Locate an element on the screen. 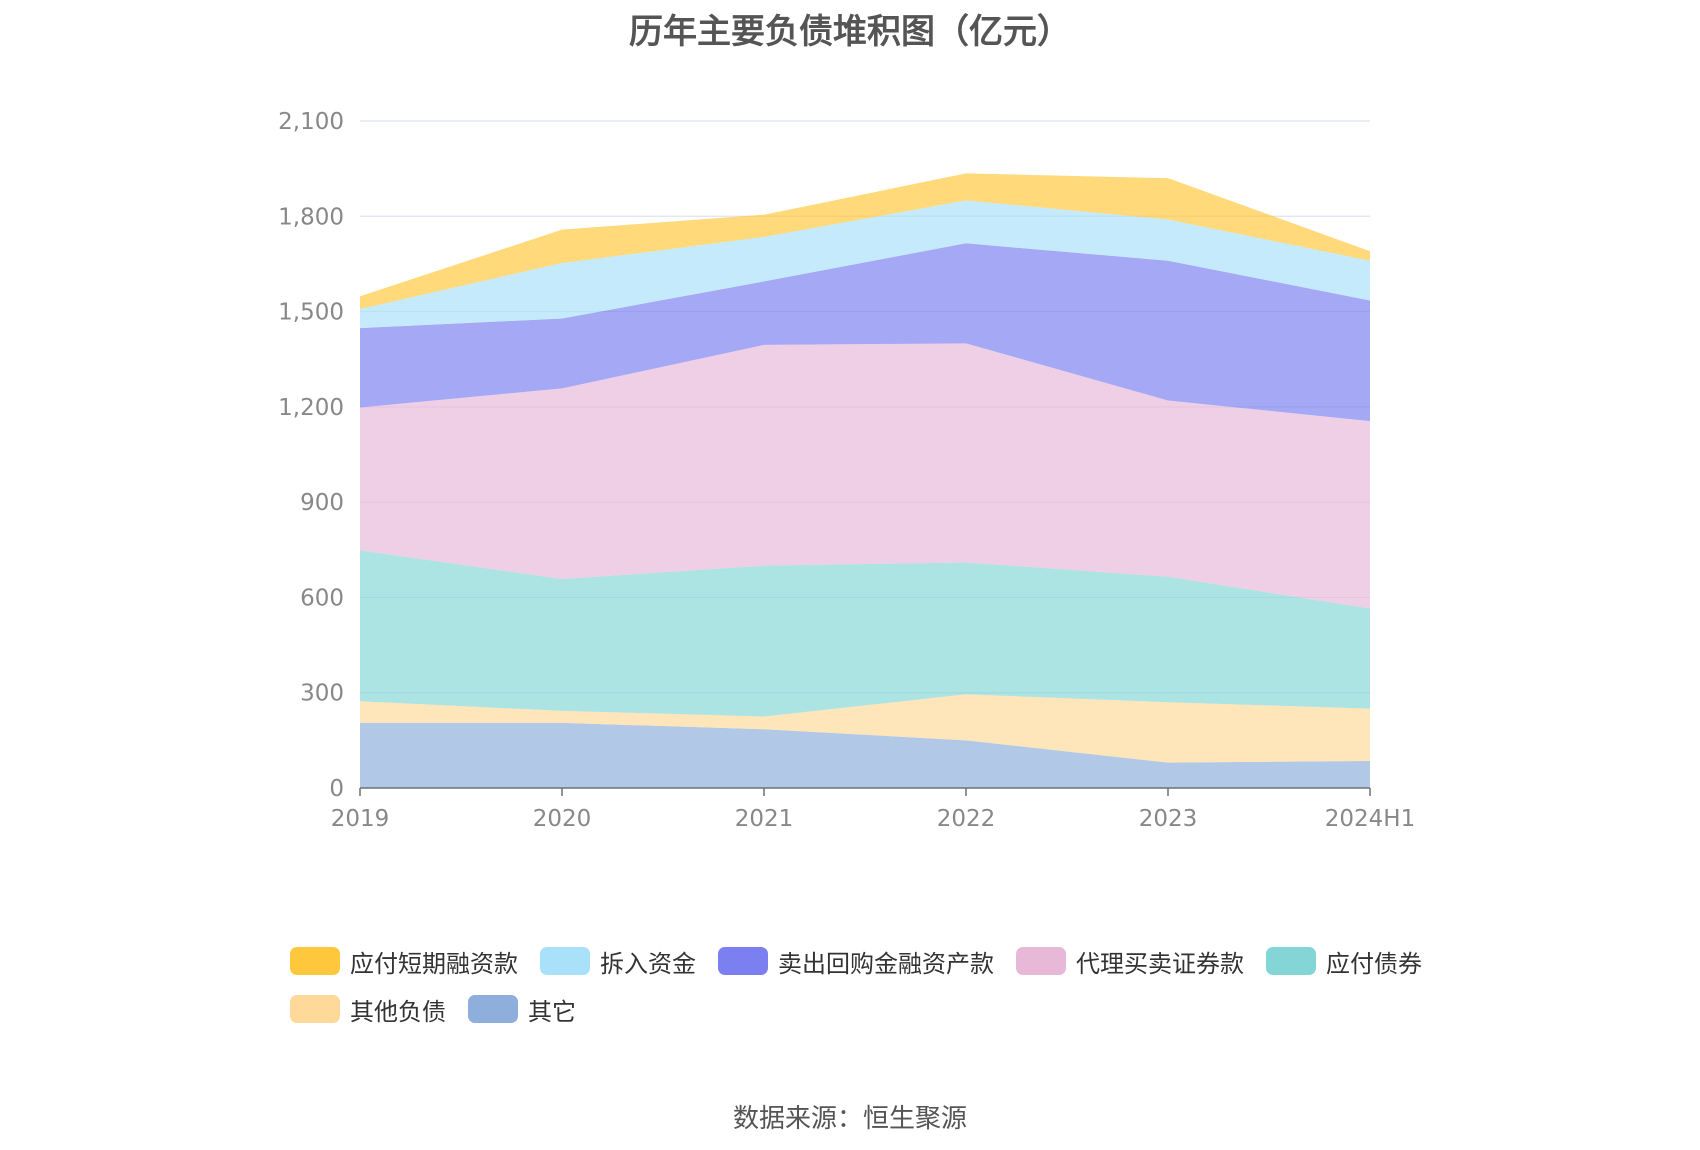 Image resolution: width=1700 pixels, height=1150 pixels. legend-label: 应付短期融资款 is located at coordinates (434, 963).